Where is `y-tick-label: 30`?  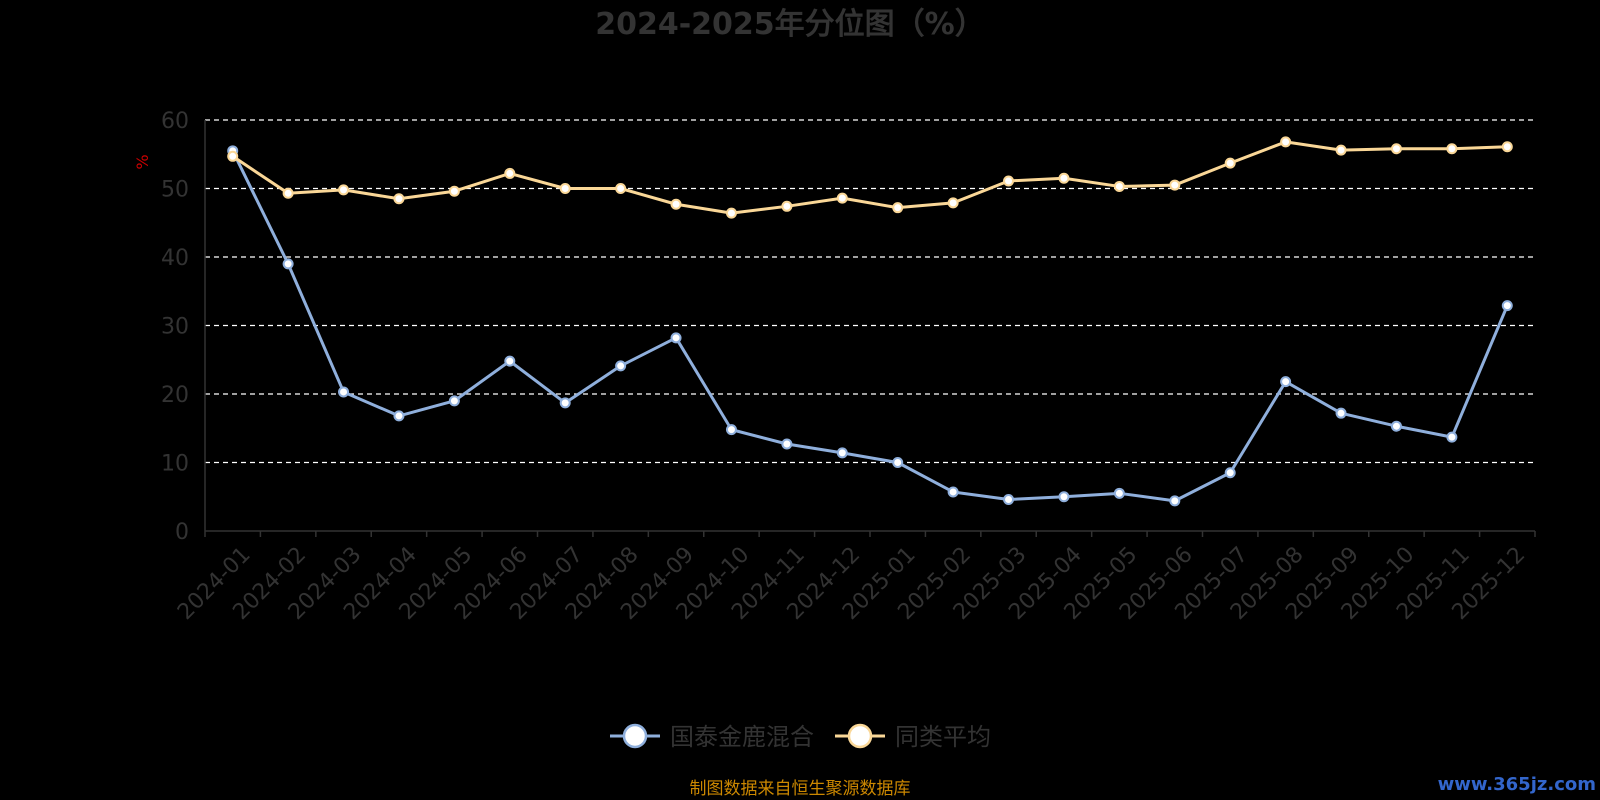 y-tick-label: 30 is located at coordinates (175, 327).